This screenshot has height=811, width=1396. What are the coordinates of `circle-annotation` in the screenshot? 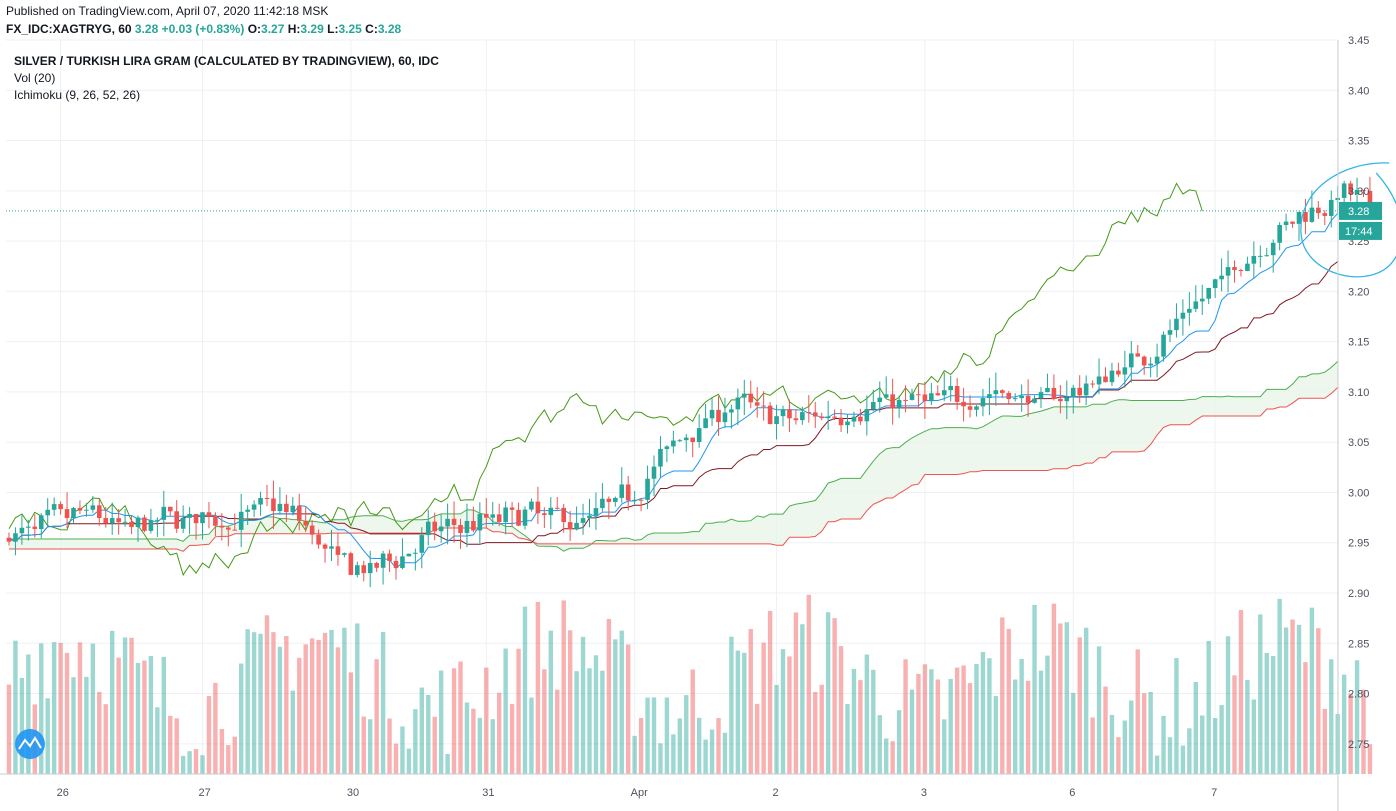 It's located at (1348, 220).